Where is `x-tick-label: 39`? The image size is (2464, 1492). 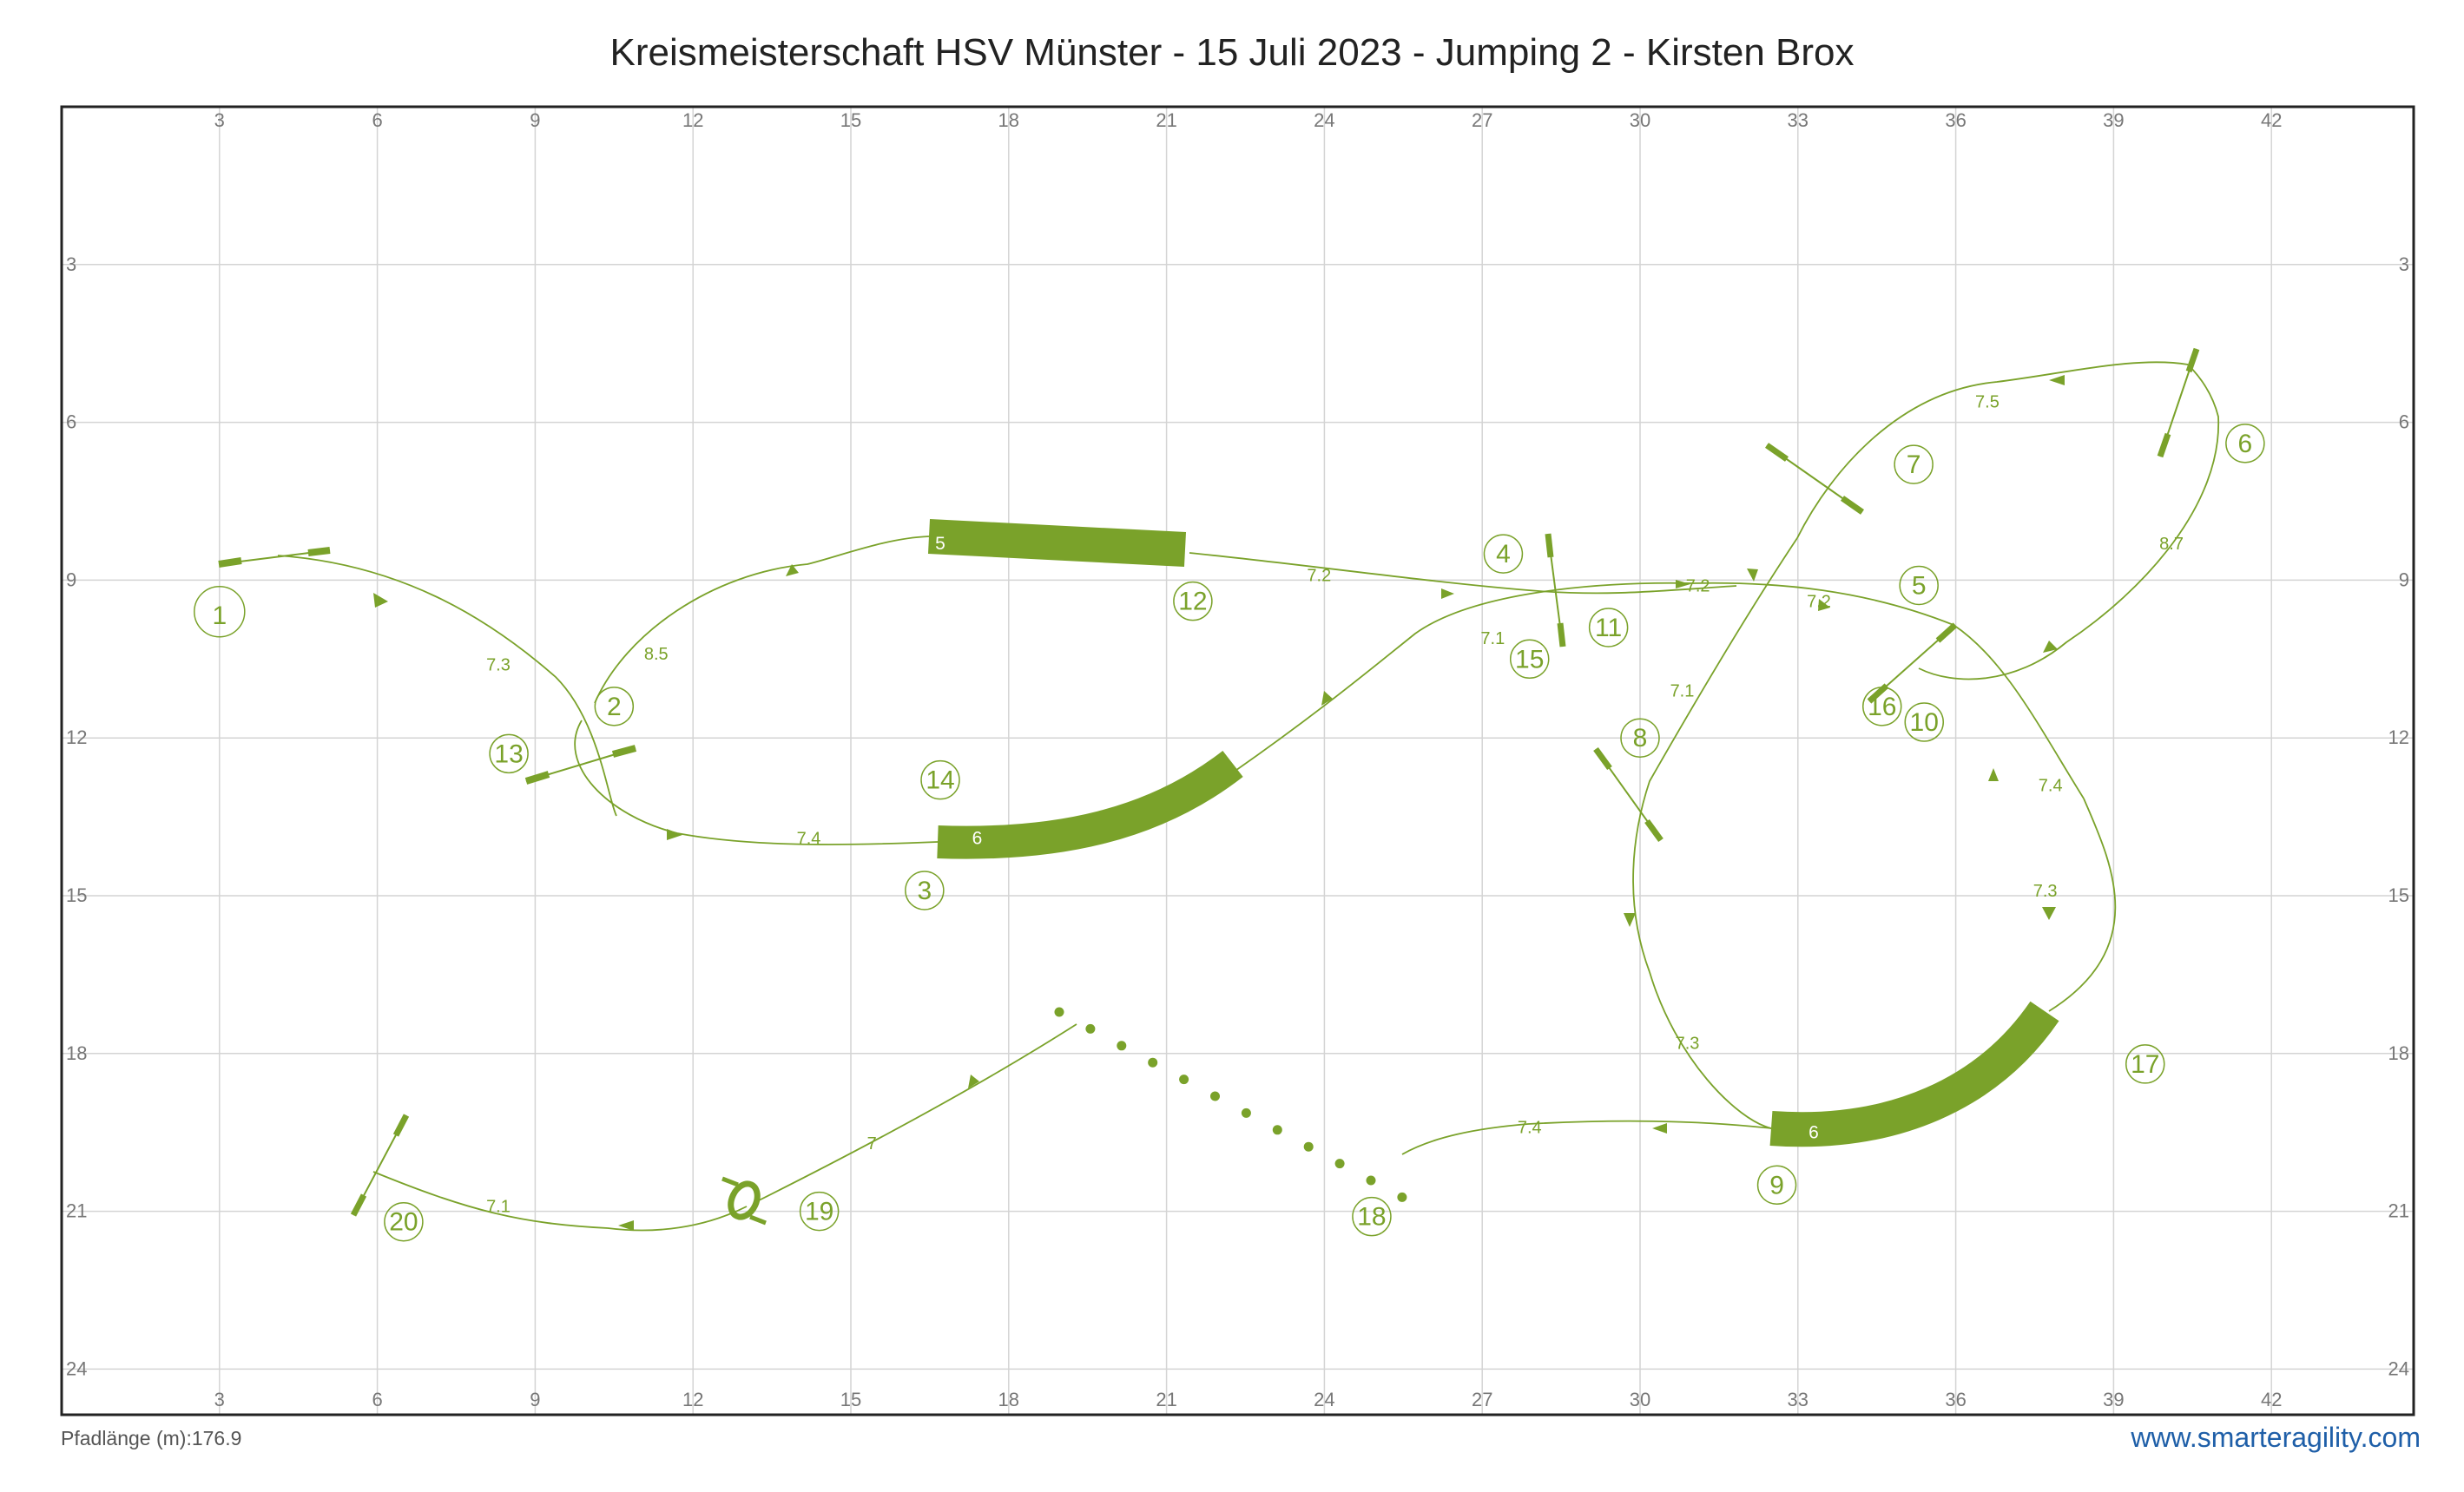
x-tick-label: 39 is located at coordinates (2113, 1399).